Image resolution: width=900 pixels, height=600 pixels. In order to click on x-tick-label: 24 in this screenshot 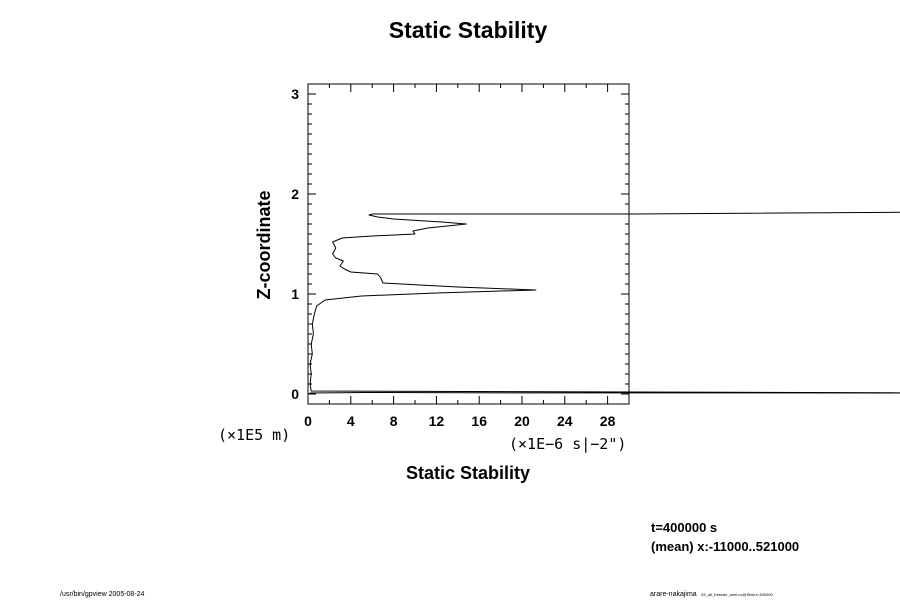, I will do `click(565, 421)`.